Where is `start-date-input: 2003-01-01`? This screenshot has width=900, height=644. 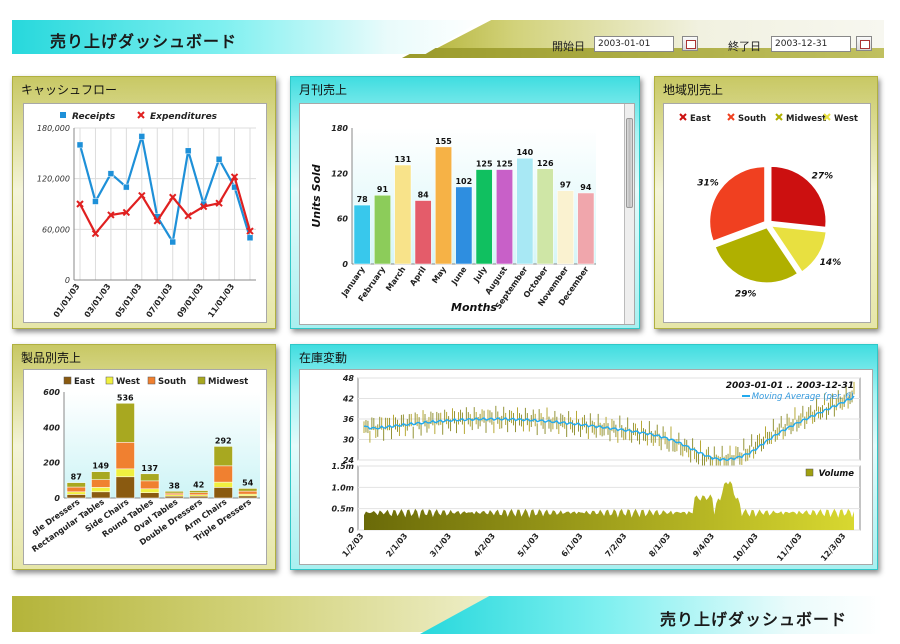
start-date-input: 2003-01-01 is located at coordinates (634, 44).